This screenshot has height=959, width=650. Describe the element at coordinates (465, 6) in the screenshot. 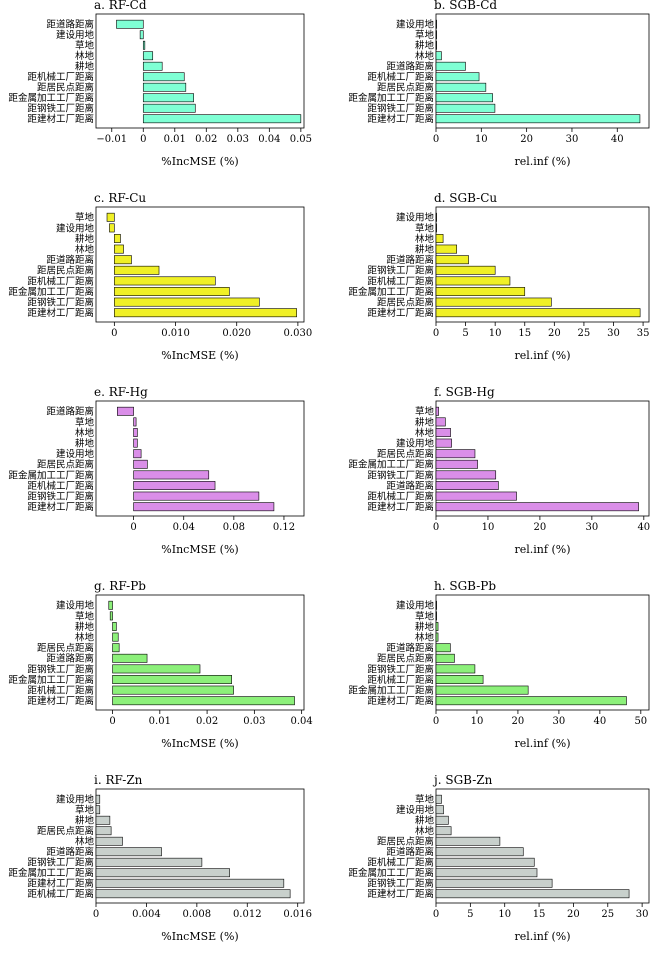

I see `chart-title: b. SGB-Cd` at that location.